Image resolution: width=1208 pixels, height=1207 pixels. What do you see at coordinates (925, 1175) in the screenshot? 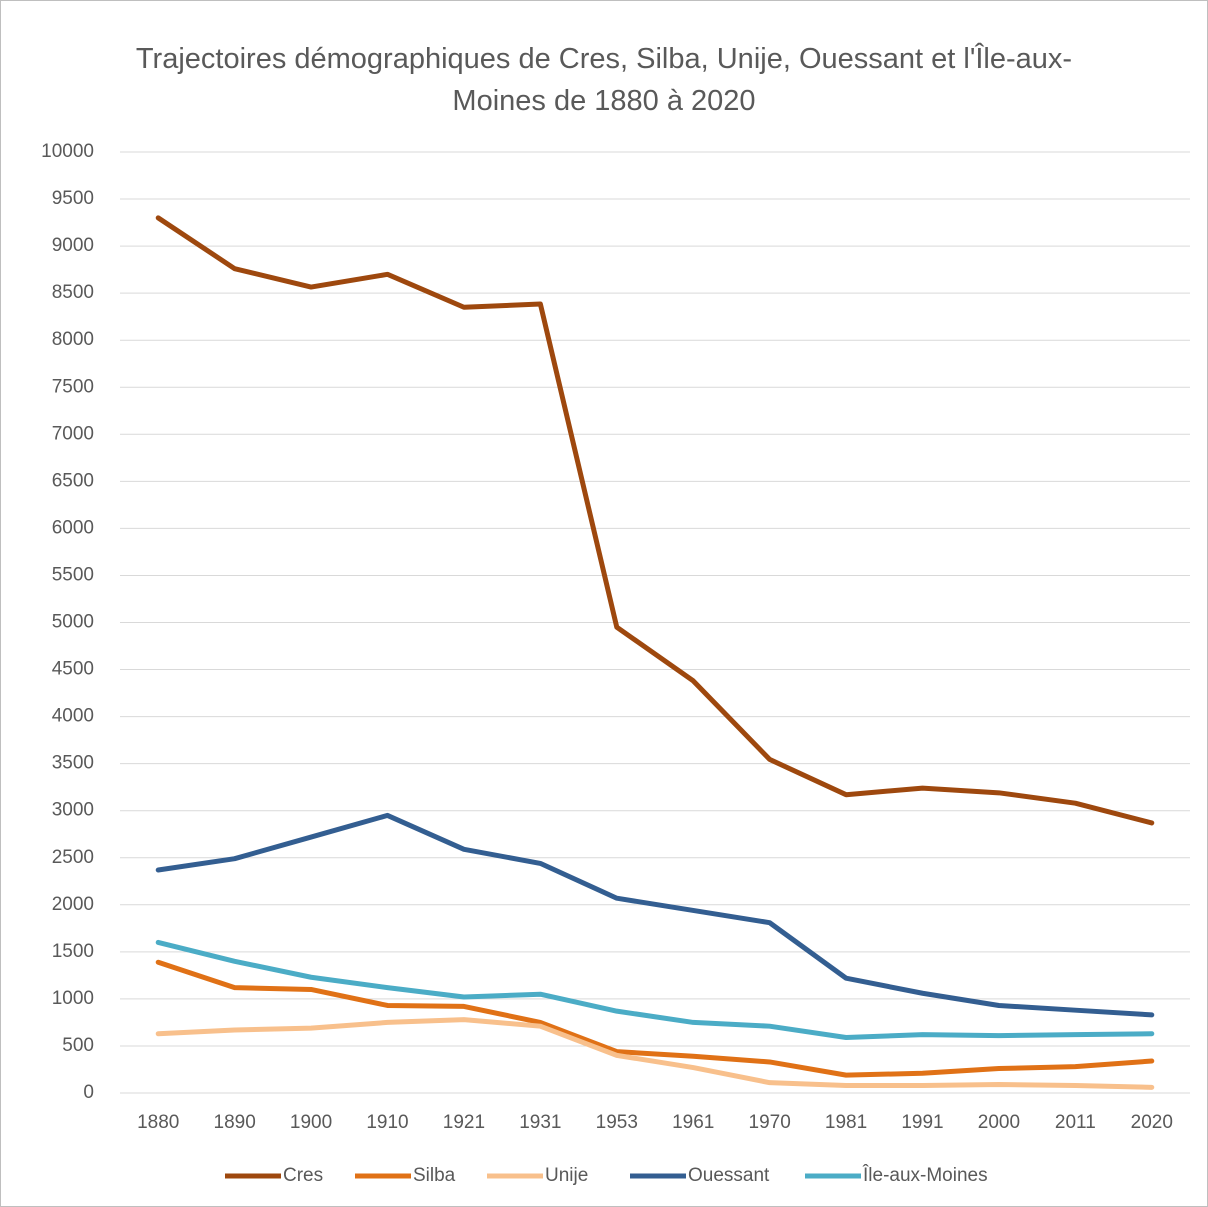
I see `legend-label: Île-aux-Moines` at bounding box center [925, 1175].